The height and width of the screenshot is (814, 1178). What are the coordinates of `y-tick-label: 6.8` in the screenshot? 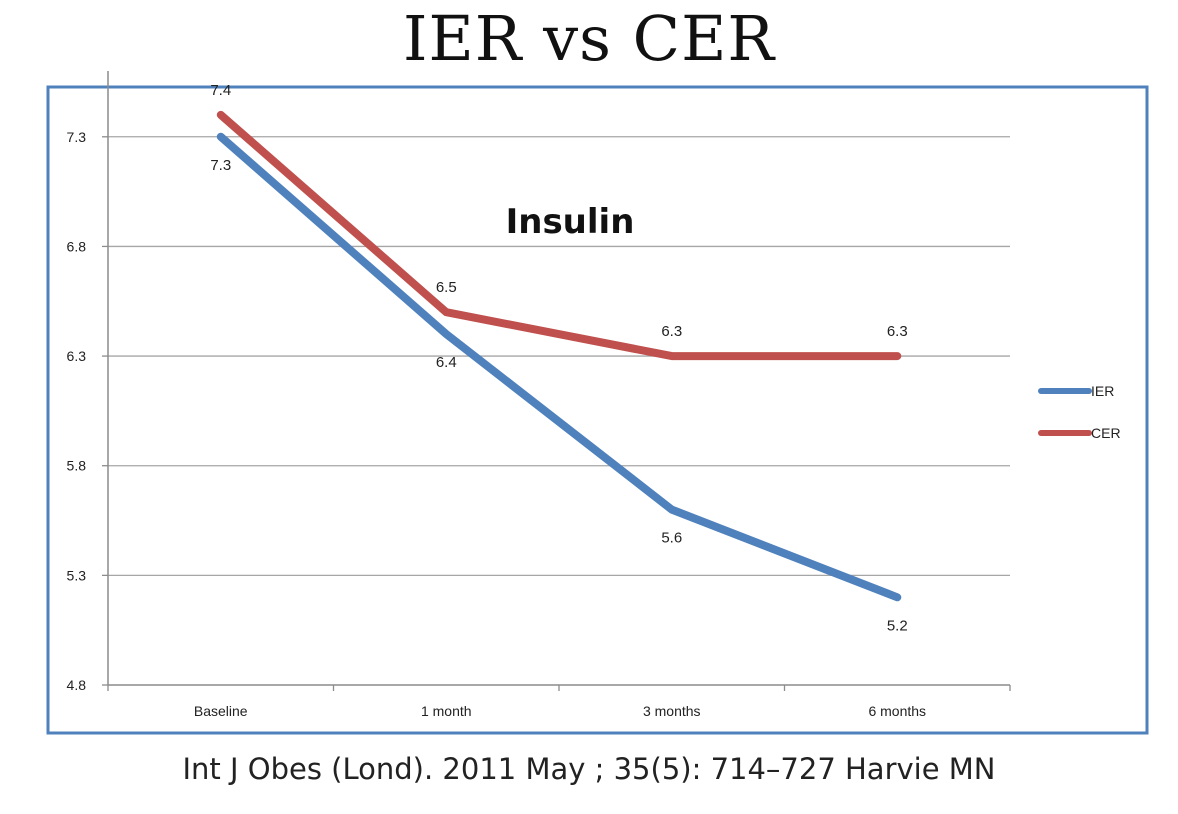 It's located at (77, 246).